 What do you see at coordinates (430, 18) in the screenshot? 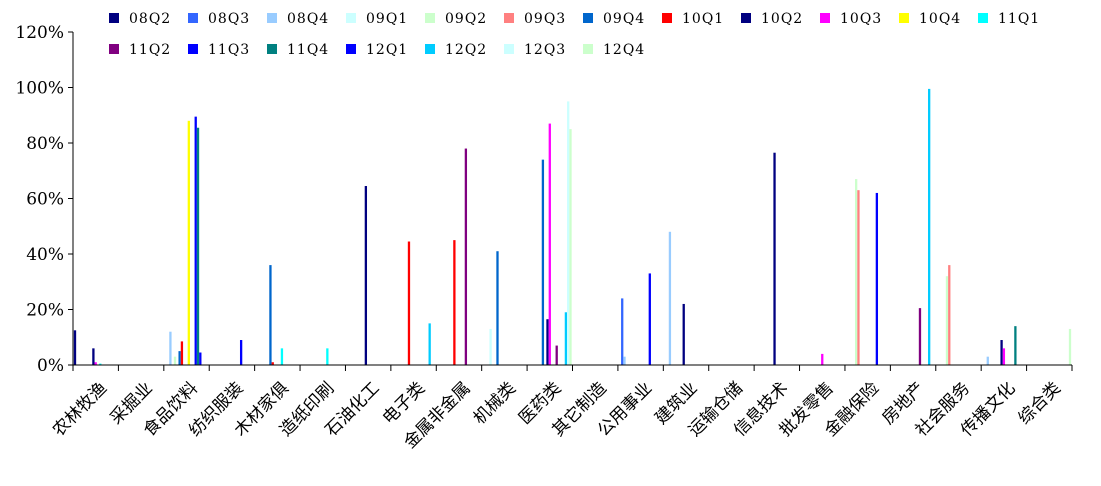
I see `legend-swatch-09Q2` at bounding box center [430, 18].